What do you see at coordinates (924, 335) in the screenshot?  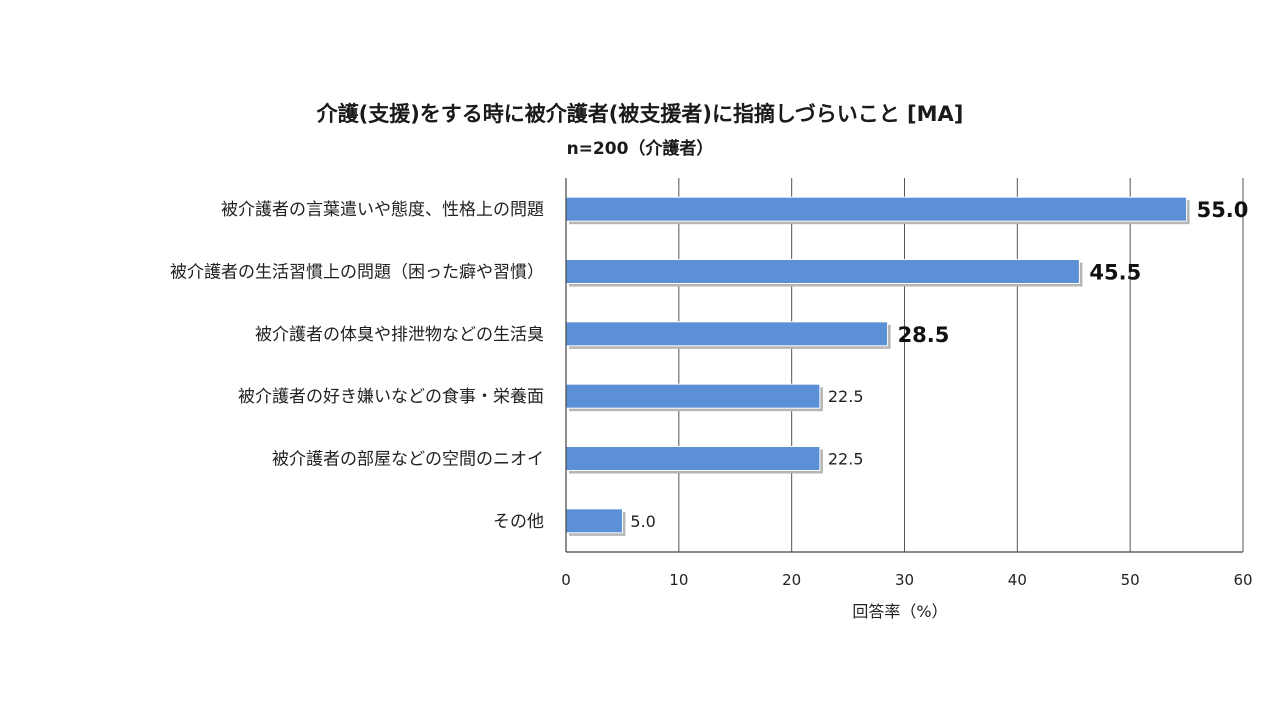 I see `data-label: 28.5` at bounding box center [924, 335].